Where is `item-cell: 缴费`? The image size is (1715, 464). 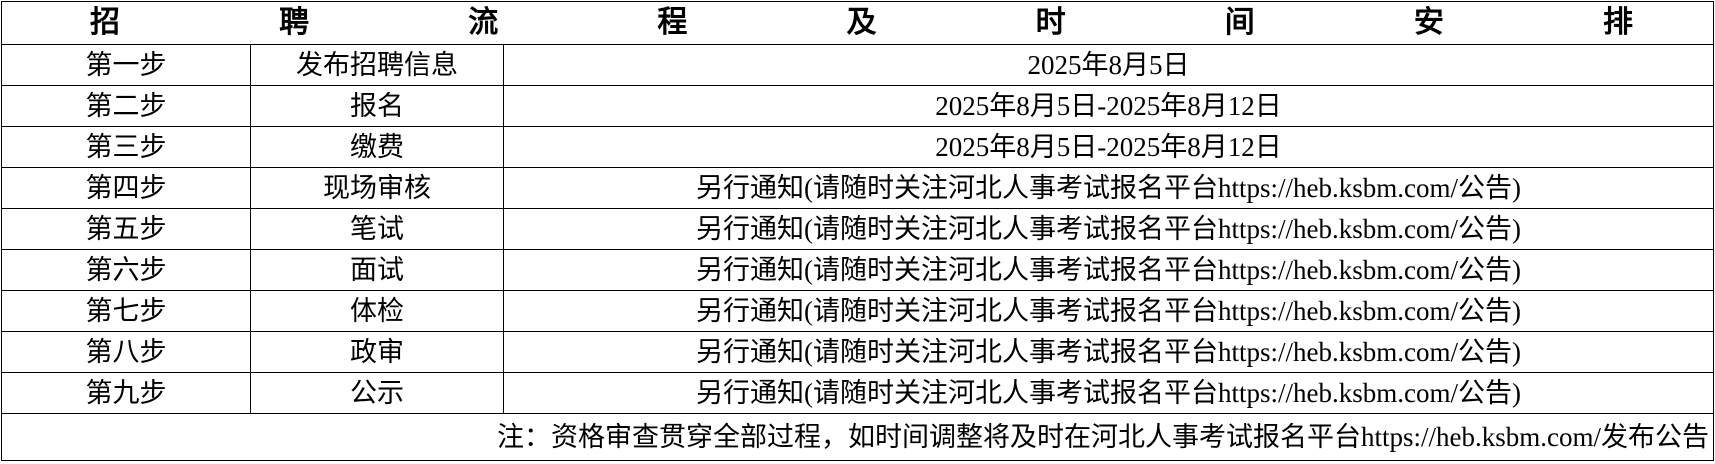 item-cell: 缴费 is located at coordinates (377, 147).